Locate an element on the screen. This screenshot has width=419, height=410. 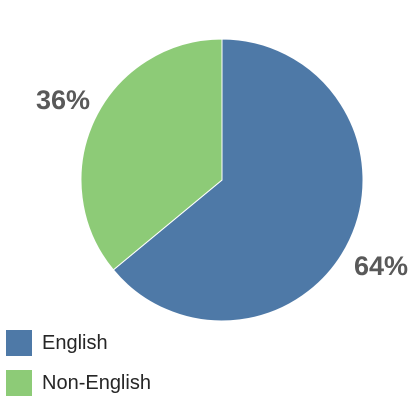
legend-label-non-english: Non-English is located at coordinates (96, 382).